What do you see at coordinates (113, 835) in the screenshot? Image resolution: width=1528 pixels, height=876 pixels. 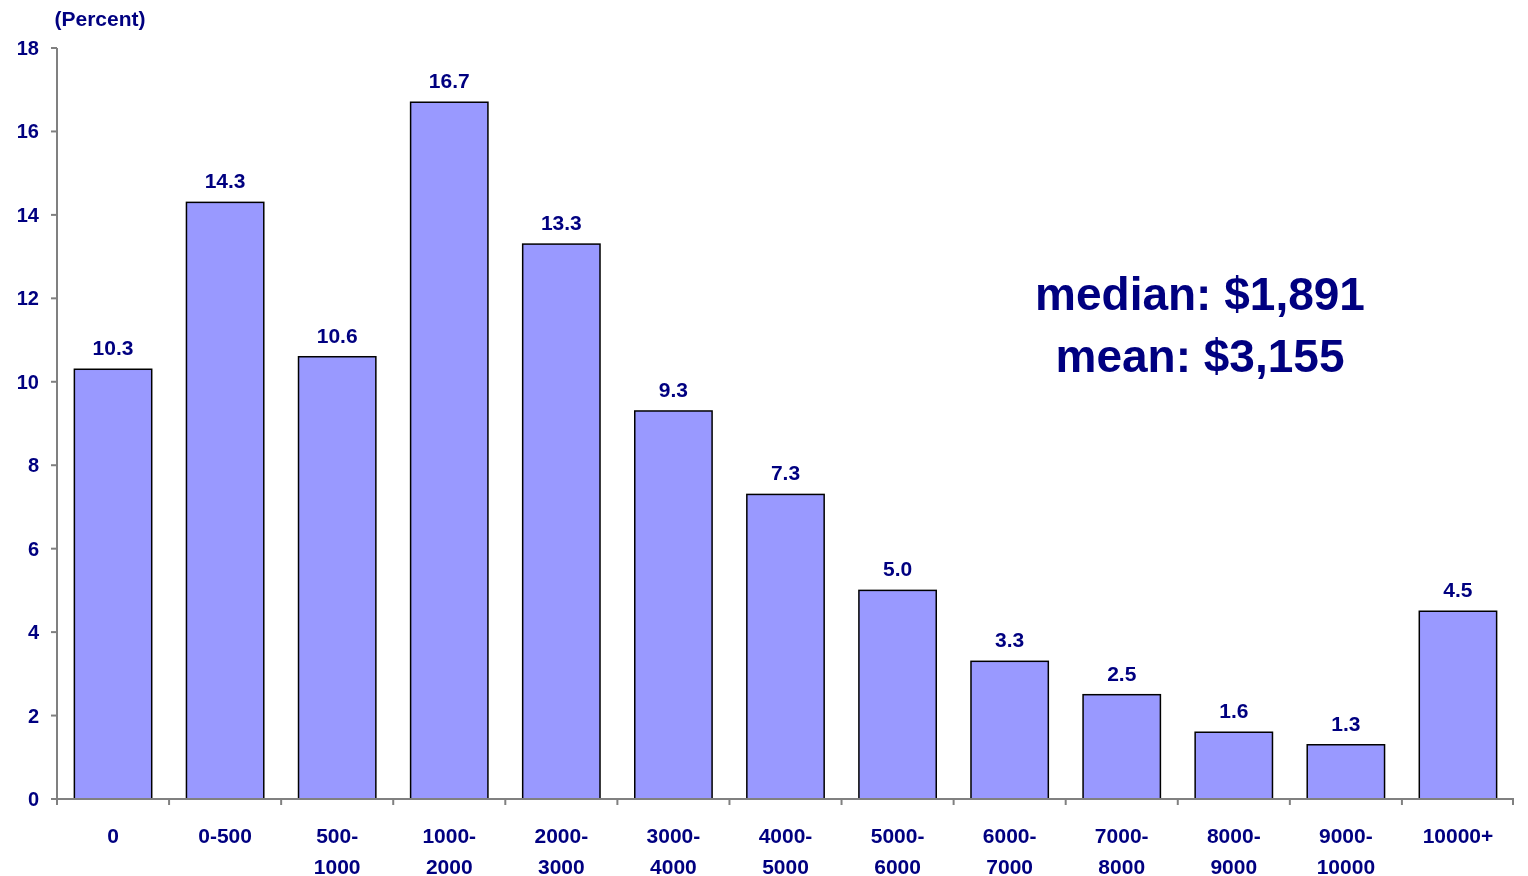 I see `x-tick-label: 0` at bounding box center [113, 835].